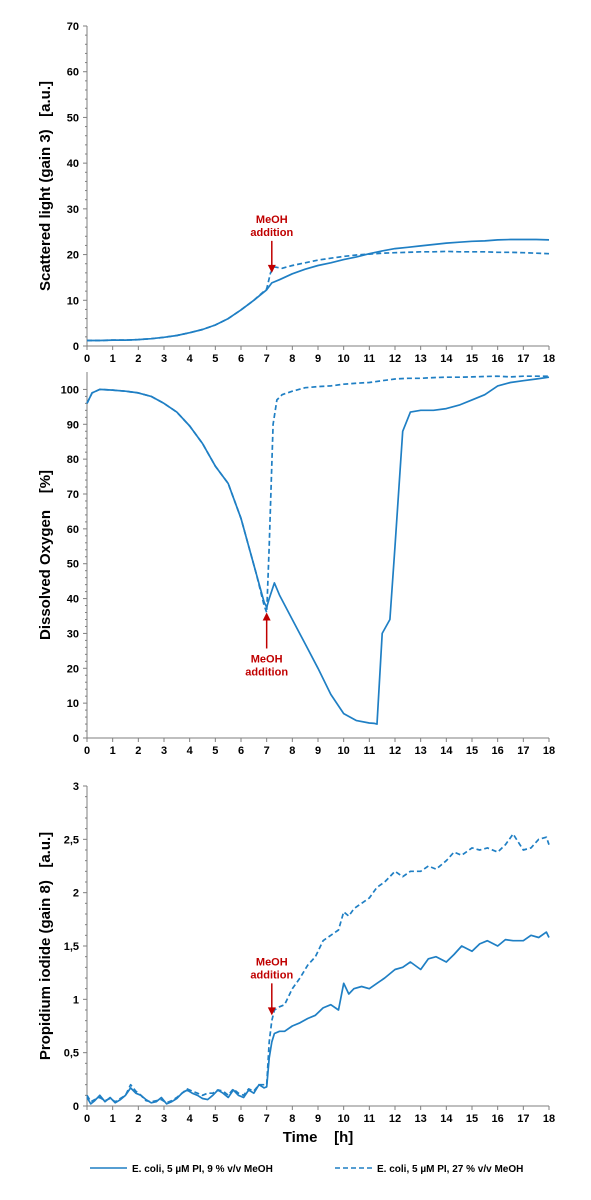 Image resolution: width=591 pixels, height=1200 pixels. Describe the element at coordinates (71, 947) in the screenshot. I see `y-tick-label: 1,5` at that location.